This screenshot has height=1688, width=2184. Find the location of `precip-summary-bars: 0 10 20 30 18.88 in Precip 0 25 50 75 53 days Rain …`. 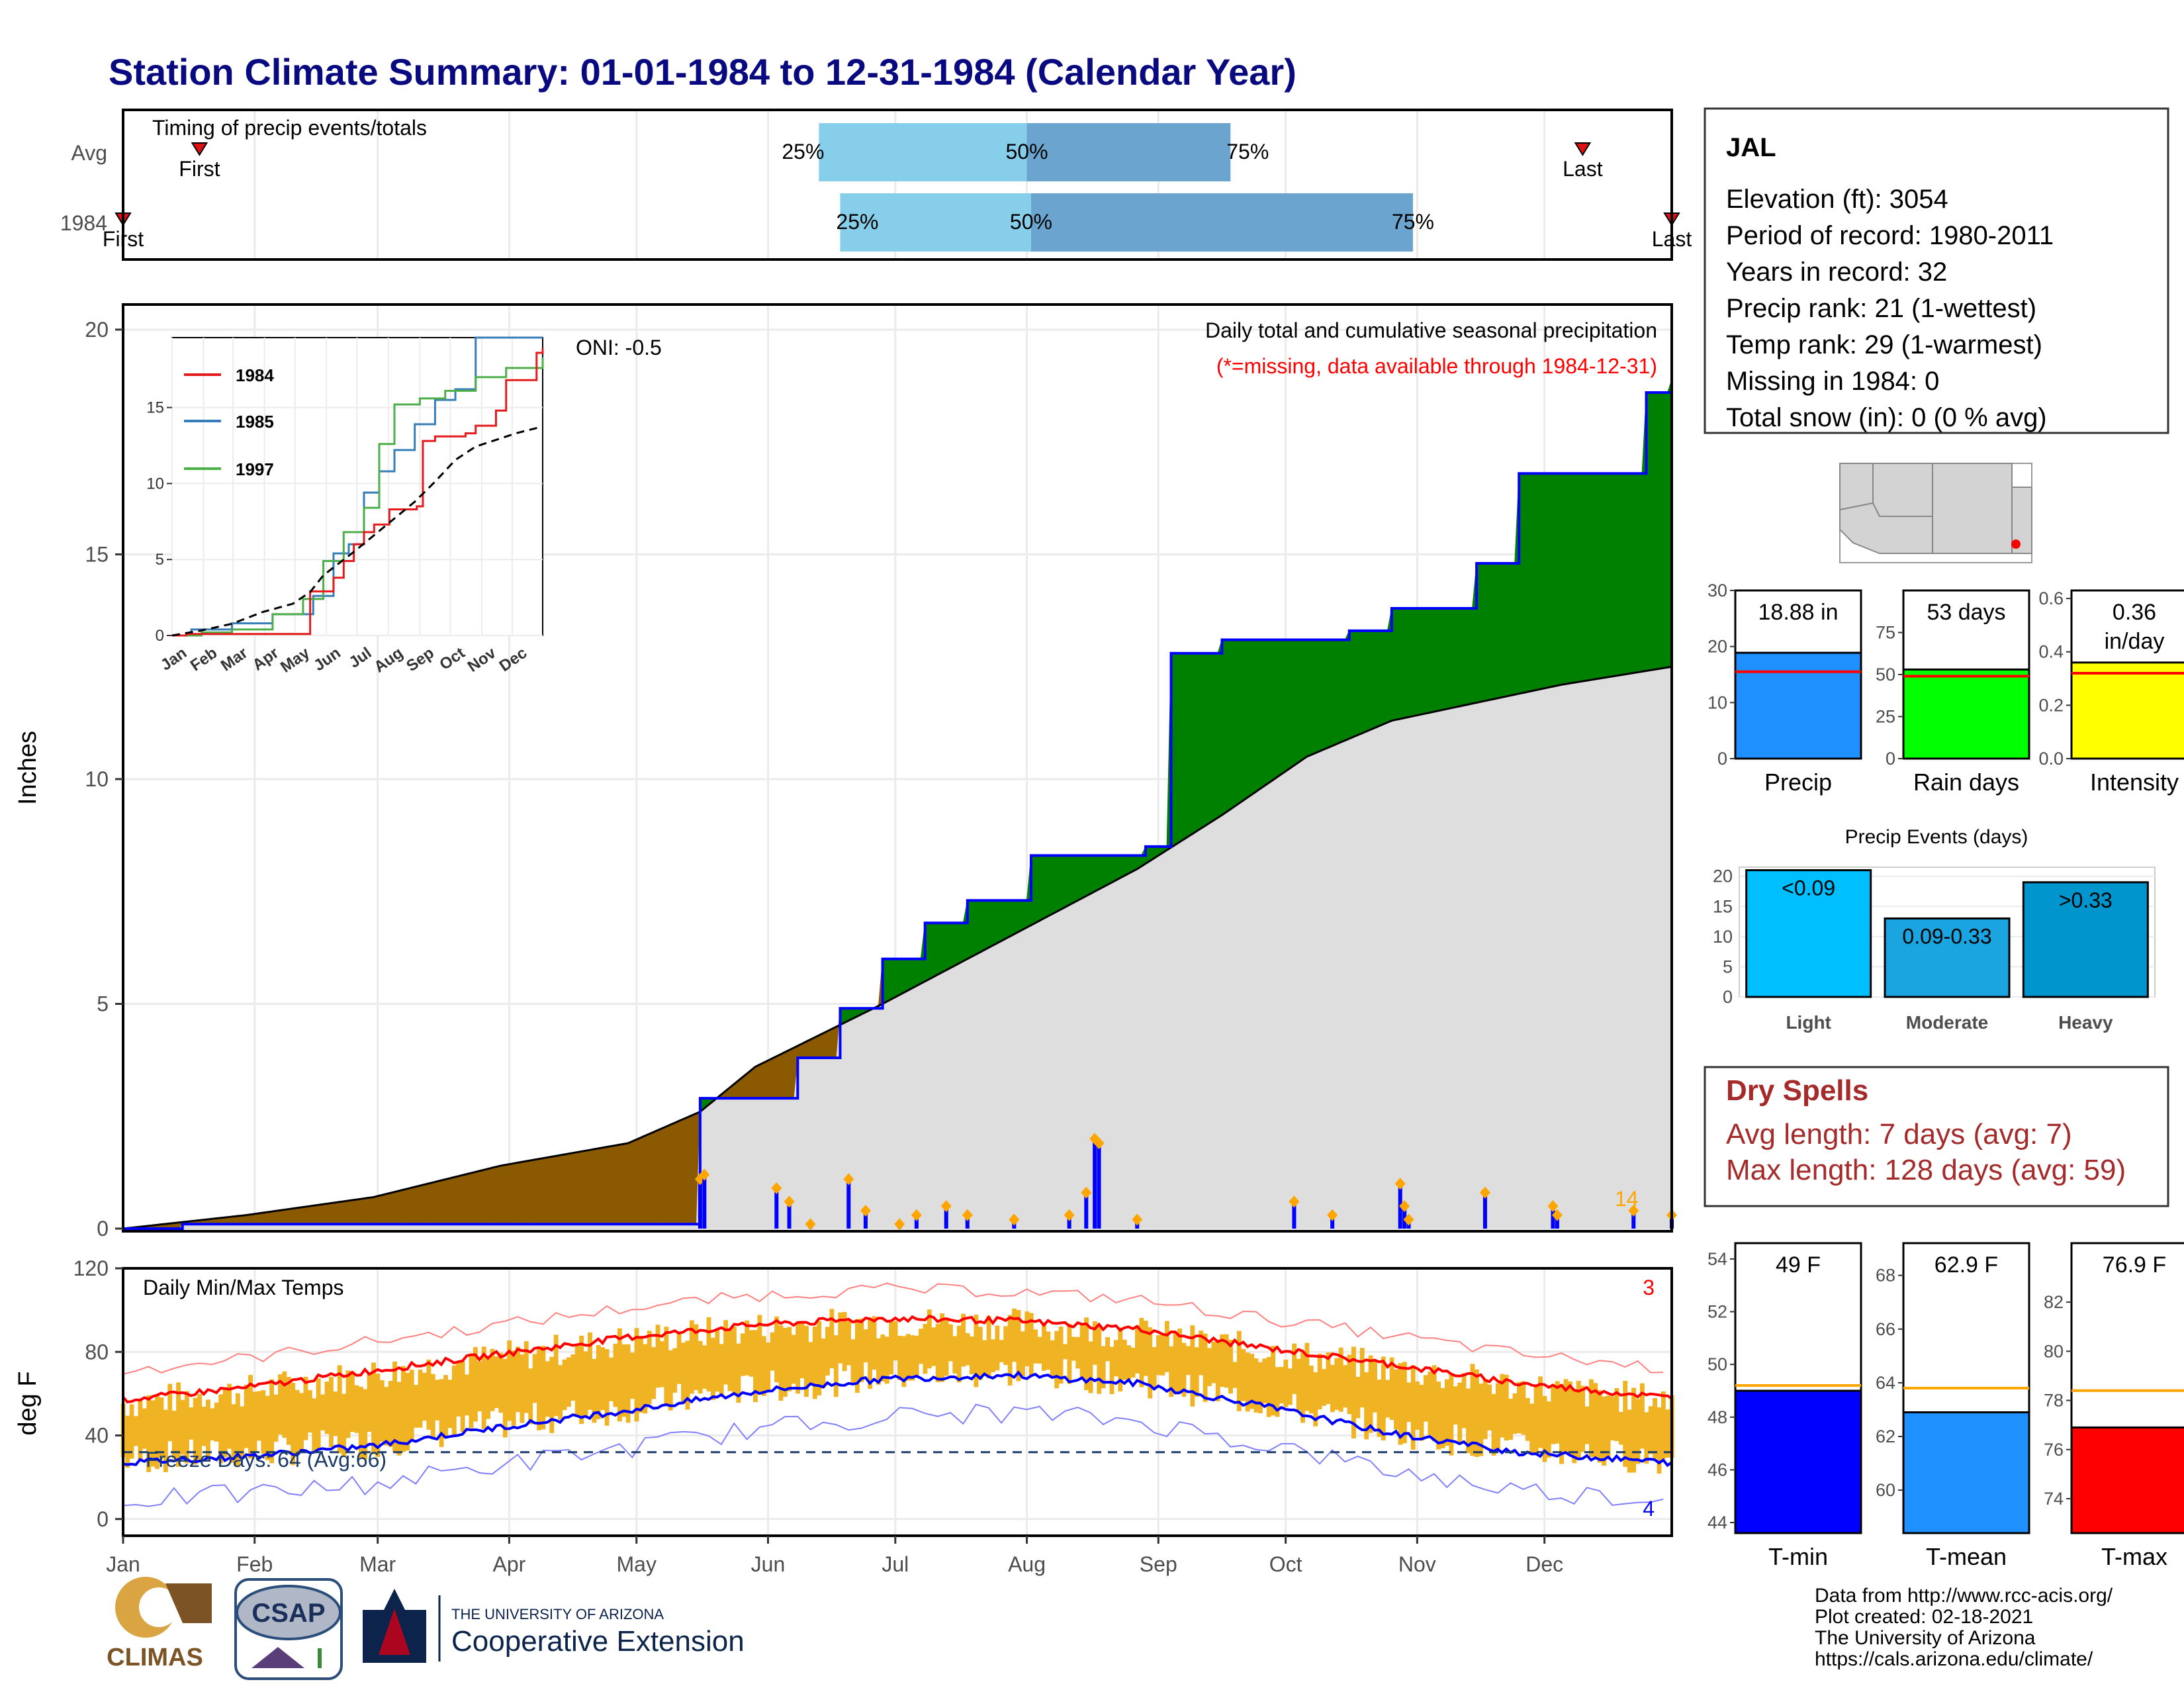

precip-summary-bars: 0 10 20 30 18.88 in Precip 0 25 50 75 53 days Rain … is located at coordinates (1945, 688).